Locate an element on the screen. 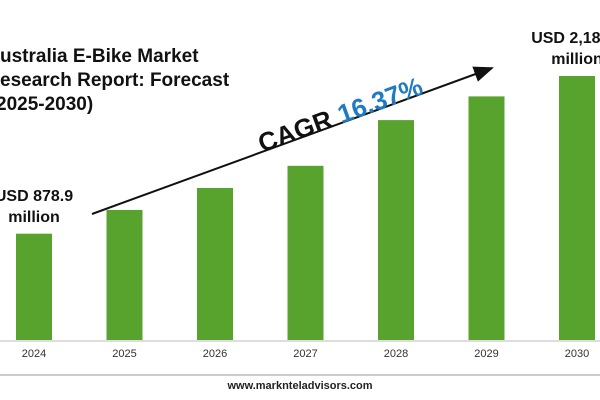  x-tick-label: 2024 is located at coordinates (34, 354).